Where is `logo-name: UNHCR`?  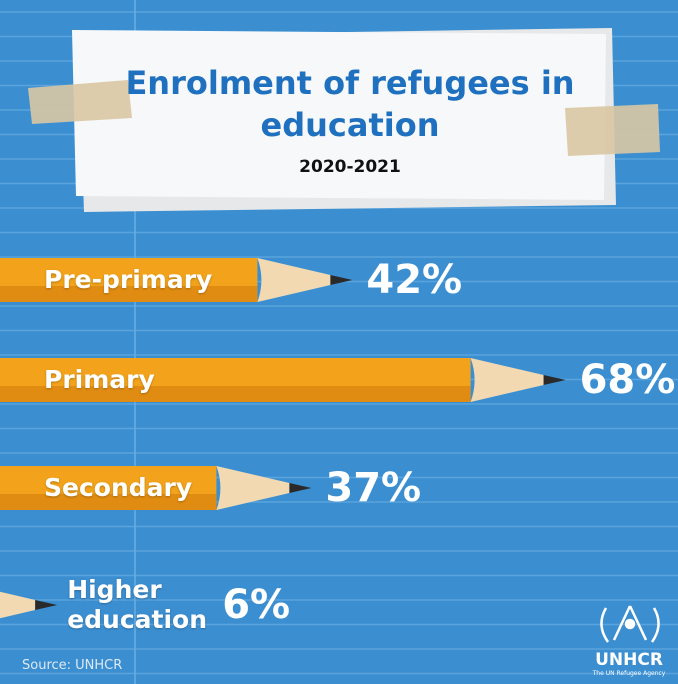 logo-name: UNHCR is located at coordinates (629, 660).